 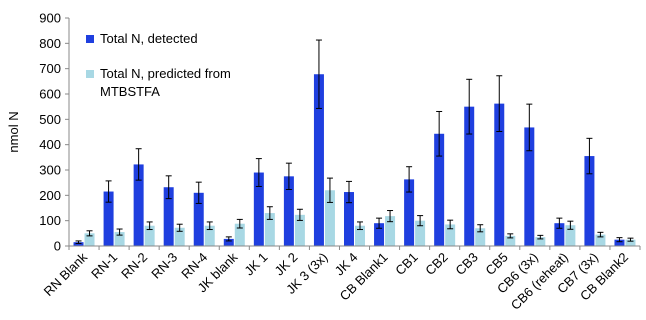 What do you see at coordinates (50, 18) in the screenshot?
I see `y-tick-label: 900` at bounding box center [50, 18].